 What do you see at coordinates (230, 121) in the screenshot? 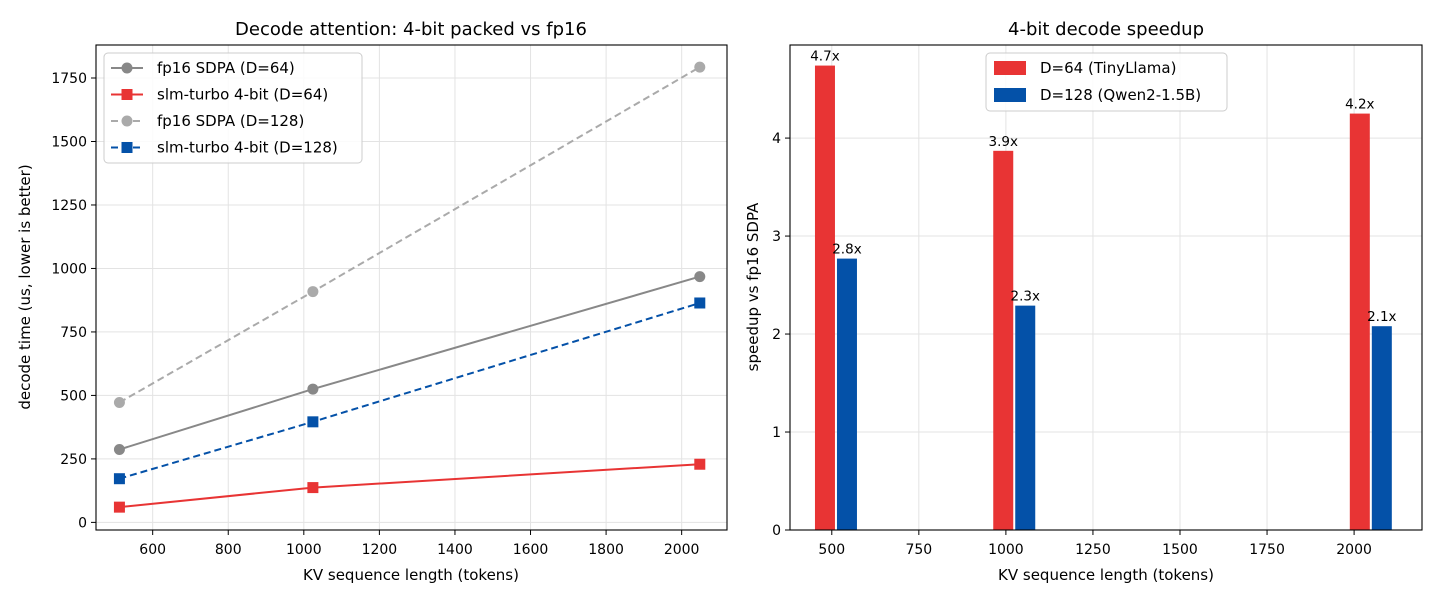
I see `legend-label: fp16 SDPA (D=128)` at bounding box center [230, 121].